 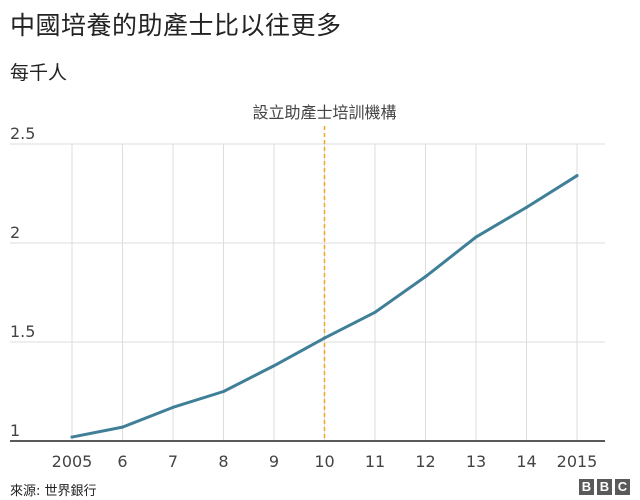 What do you see at coordinates (274, 461) in the screenshot?
I see `x-tick-label: 9` at bounding box center [274, 461].